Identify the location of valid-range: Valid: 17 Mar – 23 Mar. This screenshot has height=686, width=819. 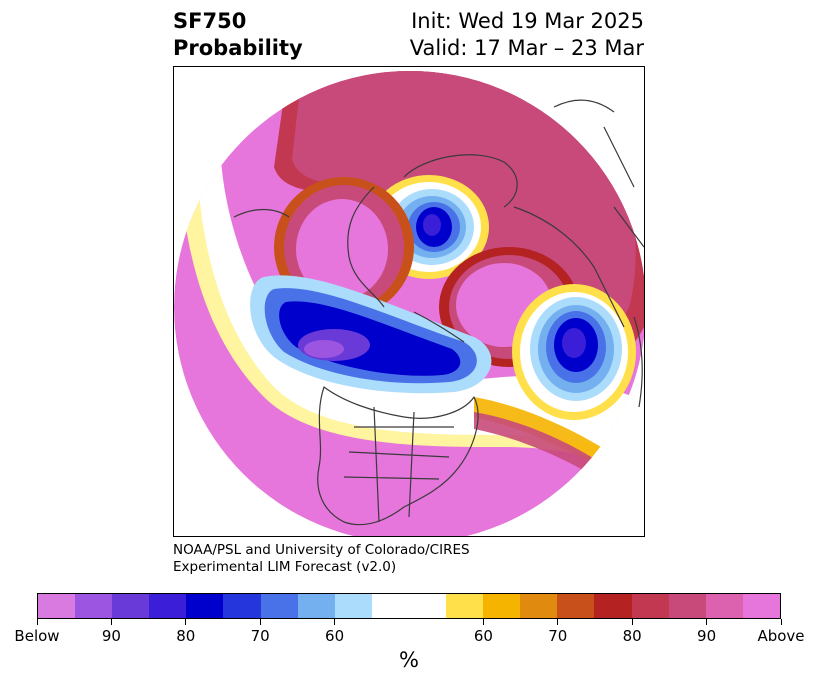
(526, 48).